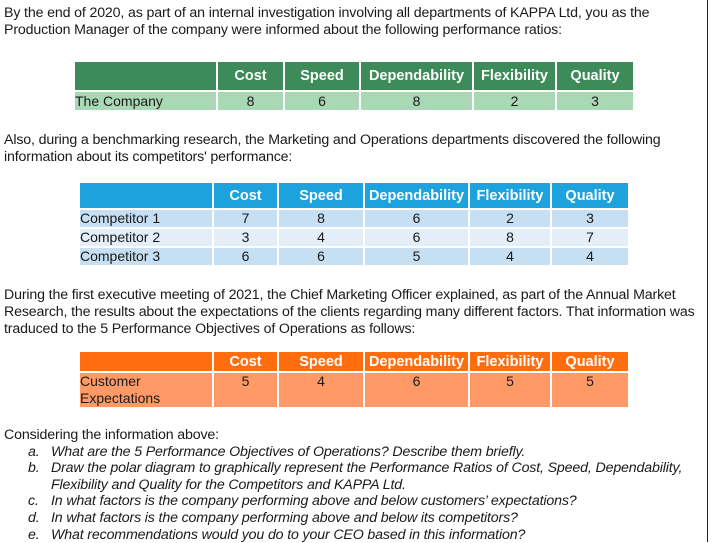 The height and width of the screenshot is (543, 722). I want to click on cell-cost: 7, so click(245, 218).